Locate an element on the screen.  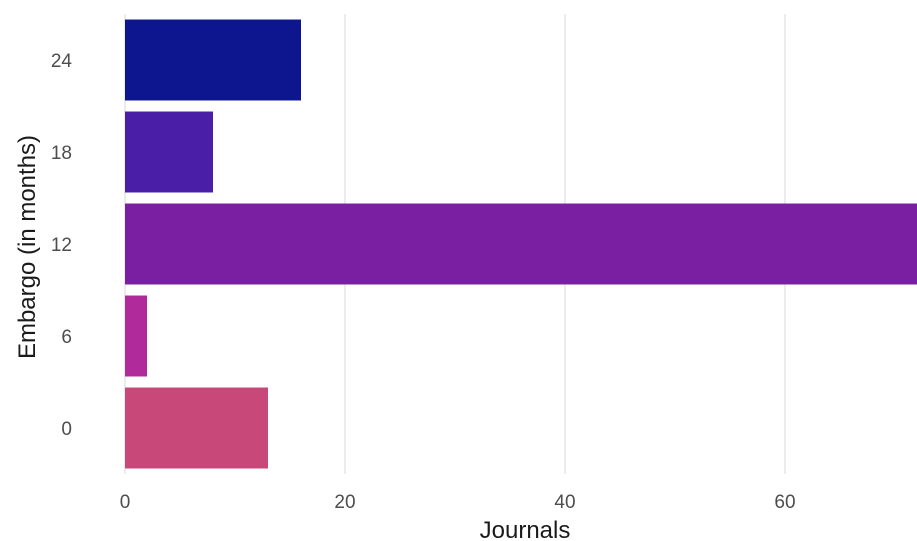
x-tick-label: 60 is located at coordinates (784, 502).